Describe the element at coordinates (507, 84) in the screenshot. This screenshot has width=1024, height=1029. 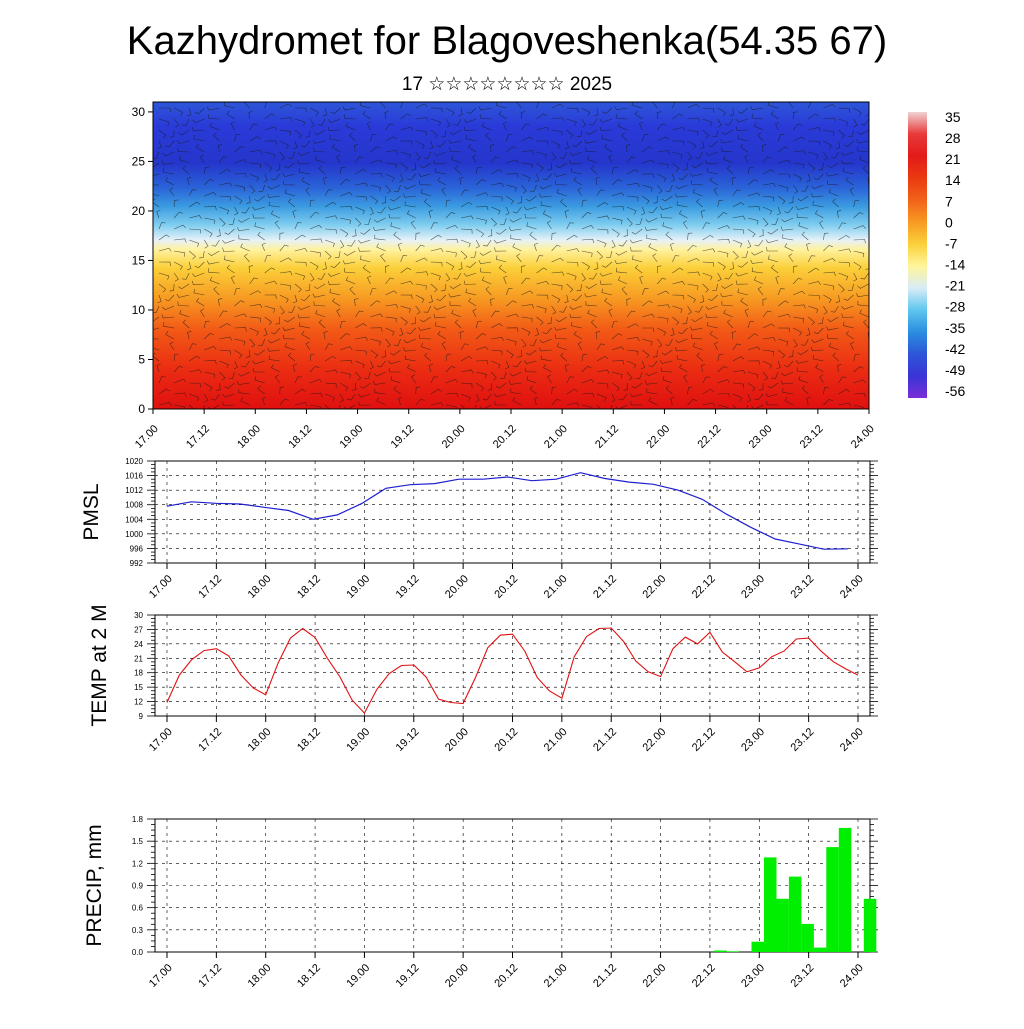
I see `chart-subtitle: 17 ☆☆☆☆☆☆☆☆ 2025` at that location.